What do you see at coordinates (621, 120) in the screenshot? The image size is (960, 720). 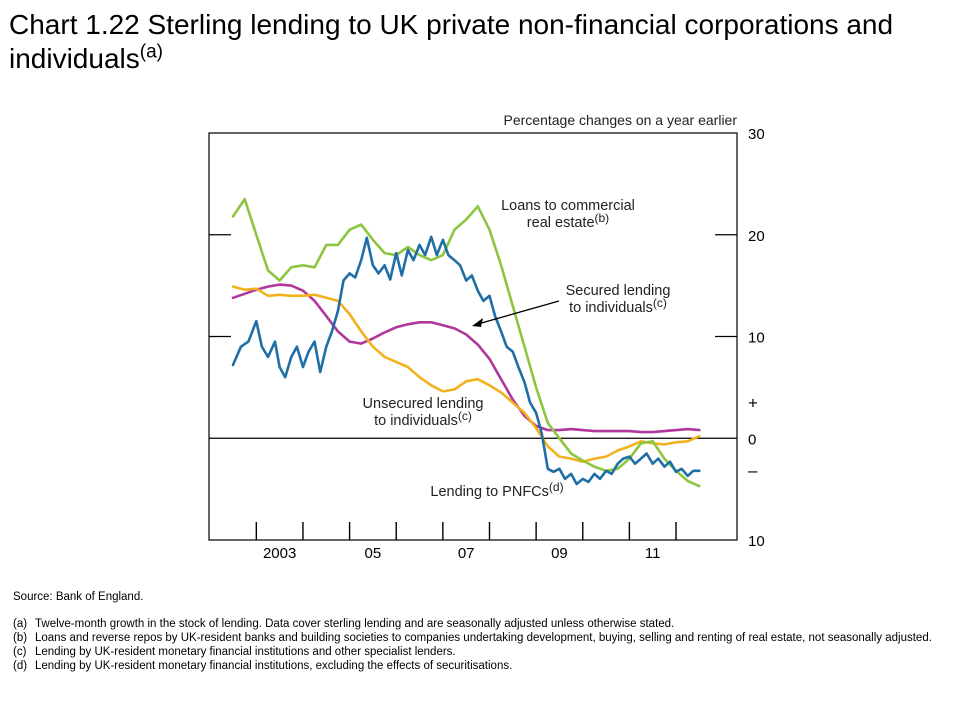 I see `y-axis-units-label: Percentage changes on a year earlier` at bounding box center [621, 120].